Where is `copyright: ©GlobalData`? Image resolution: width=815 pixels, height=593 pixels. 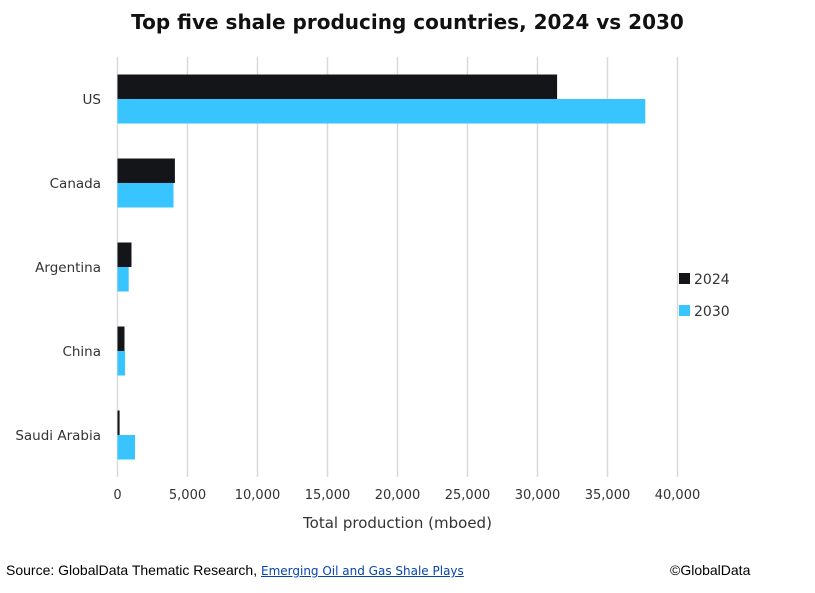 copyright: ©GlobalData is located at coordinates (710, 570).